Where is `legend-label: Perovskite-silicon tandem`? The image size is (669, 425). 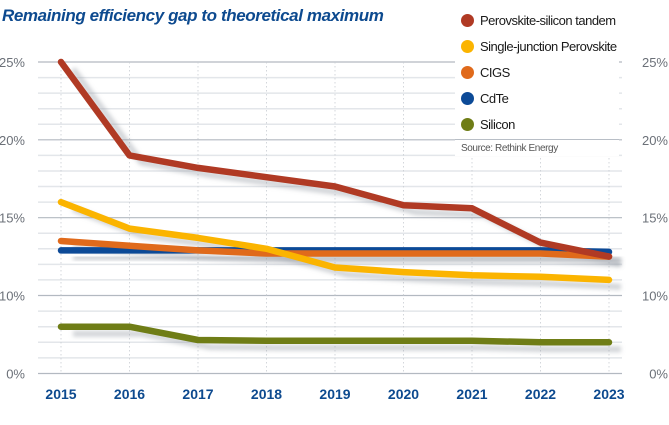 legend-label: Perovskite-silicon tandem is located at coordinates (548, 20).